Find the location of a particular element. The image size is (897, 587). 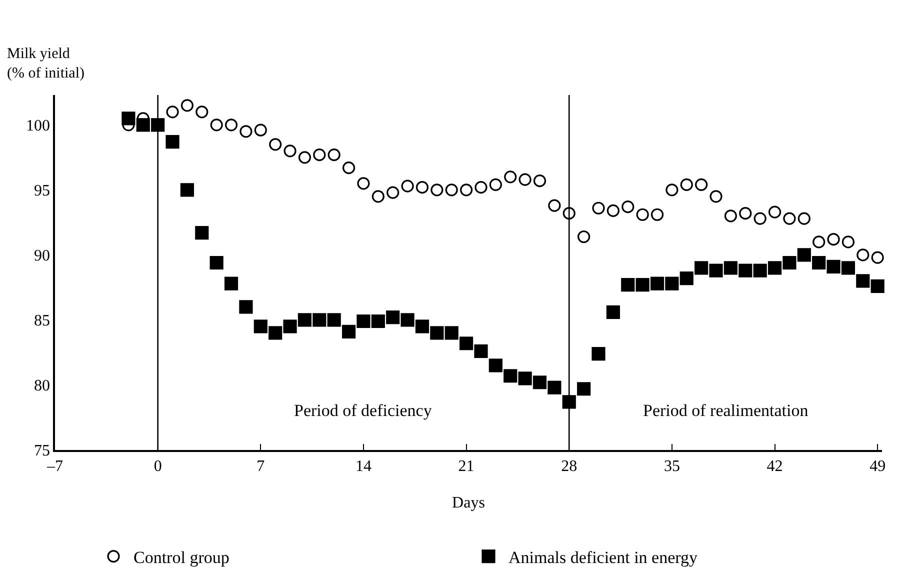

x-tick-label: –7 is located at coordinates (54, 467).